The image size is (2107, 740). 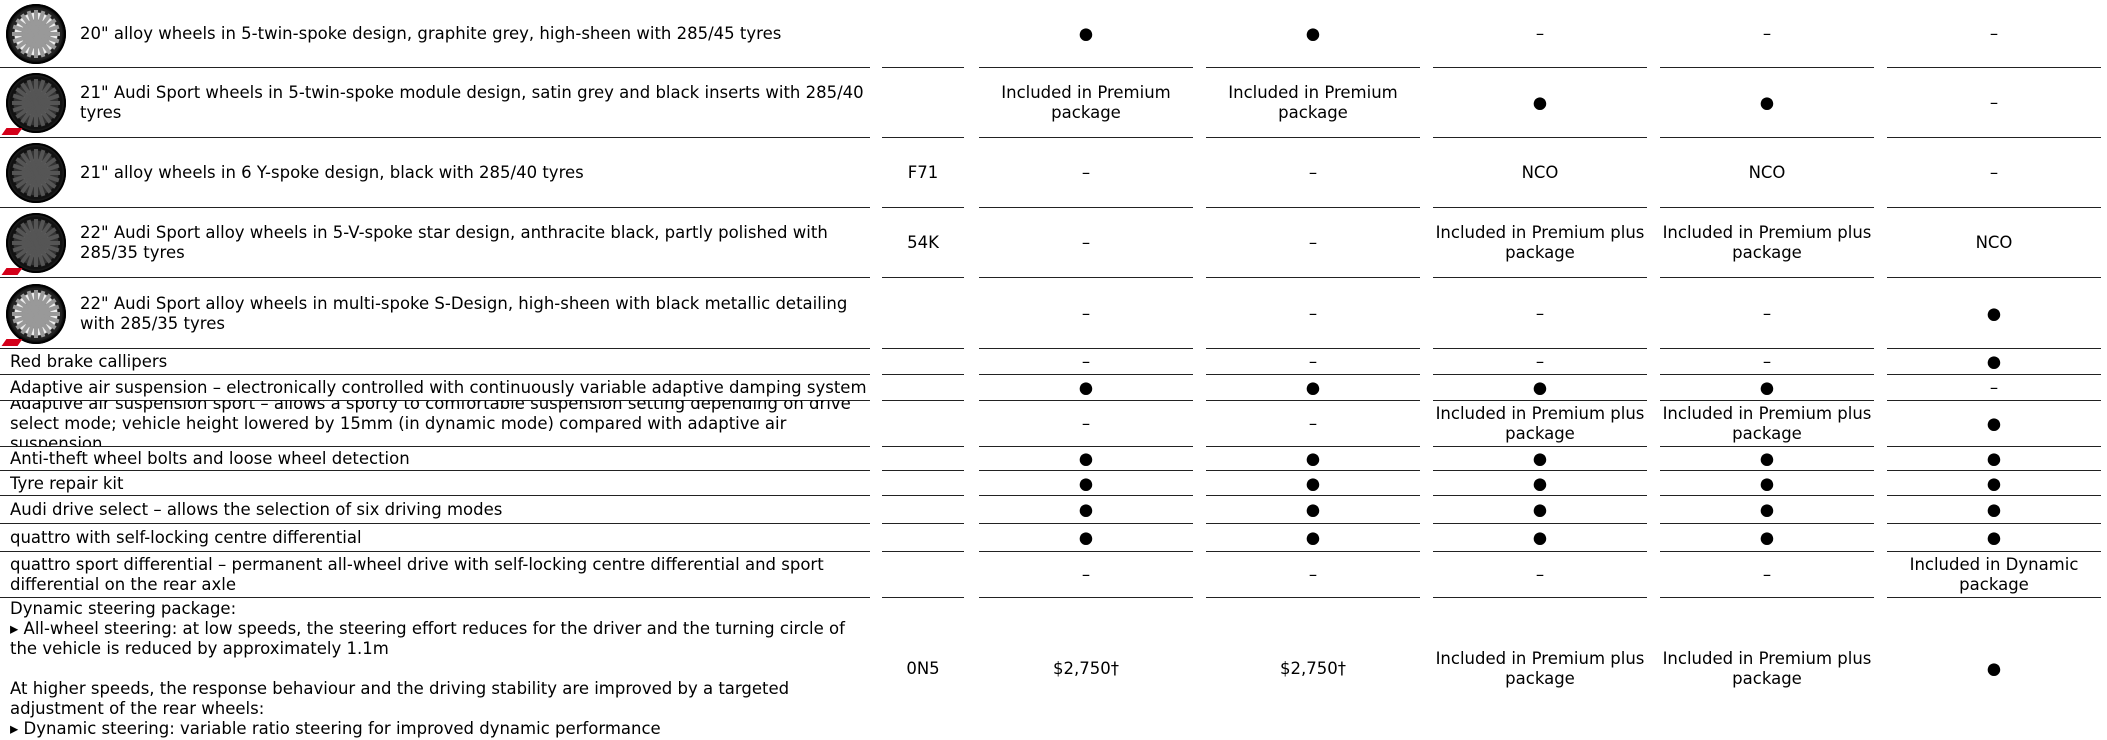 What do you see at coordinates (923, 172) in the screenshot?
I see `option-code: F71` at bounding box center [923, 172].